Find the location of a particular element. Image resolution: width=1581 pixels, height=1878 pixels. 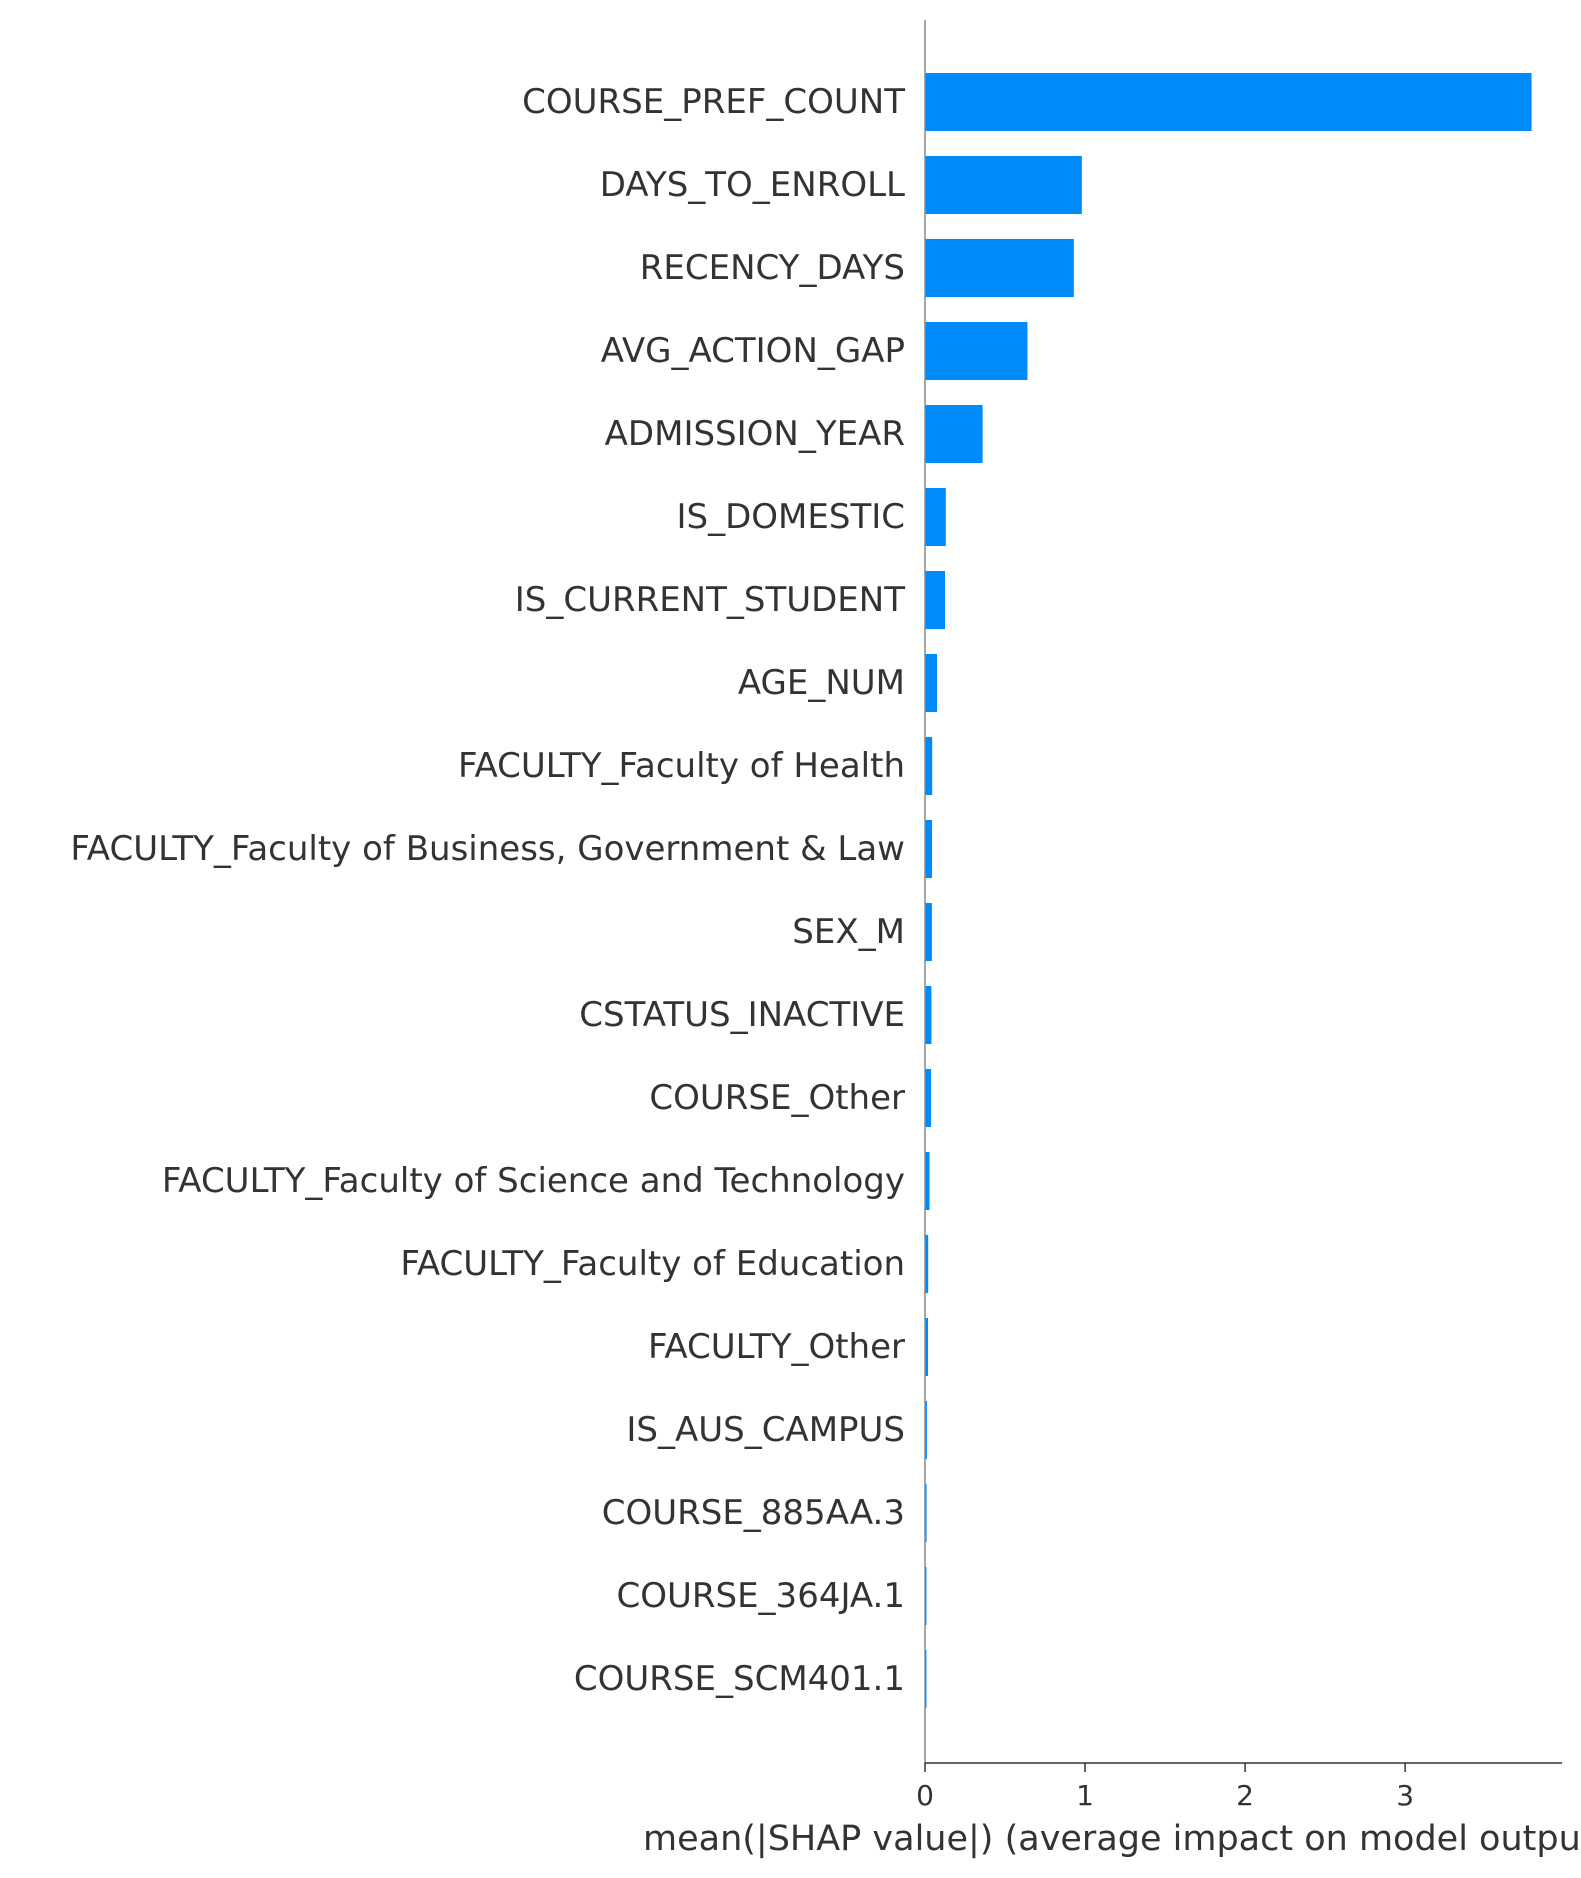

feature-label-19: COURSE_SCM401.1 is located at coordinates (739, 1679).